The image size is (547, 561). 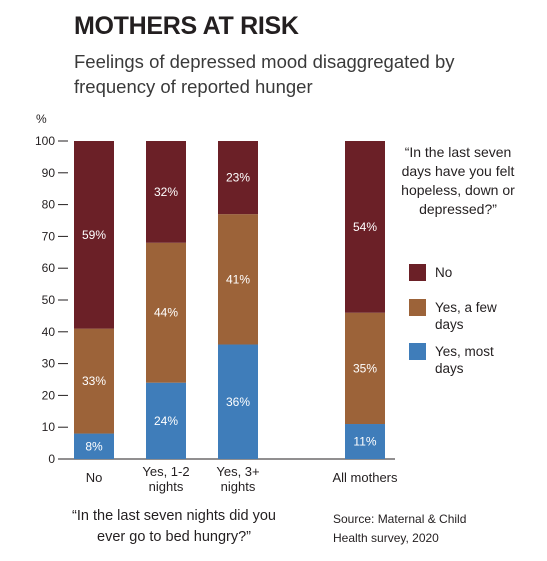 I want to click on bar-value-label: 44%, so click(x=166, y=313).